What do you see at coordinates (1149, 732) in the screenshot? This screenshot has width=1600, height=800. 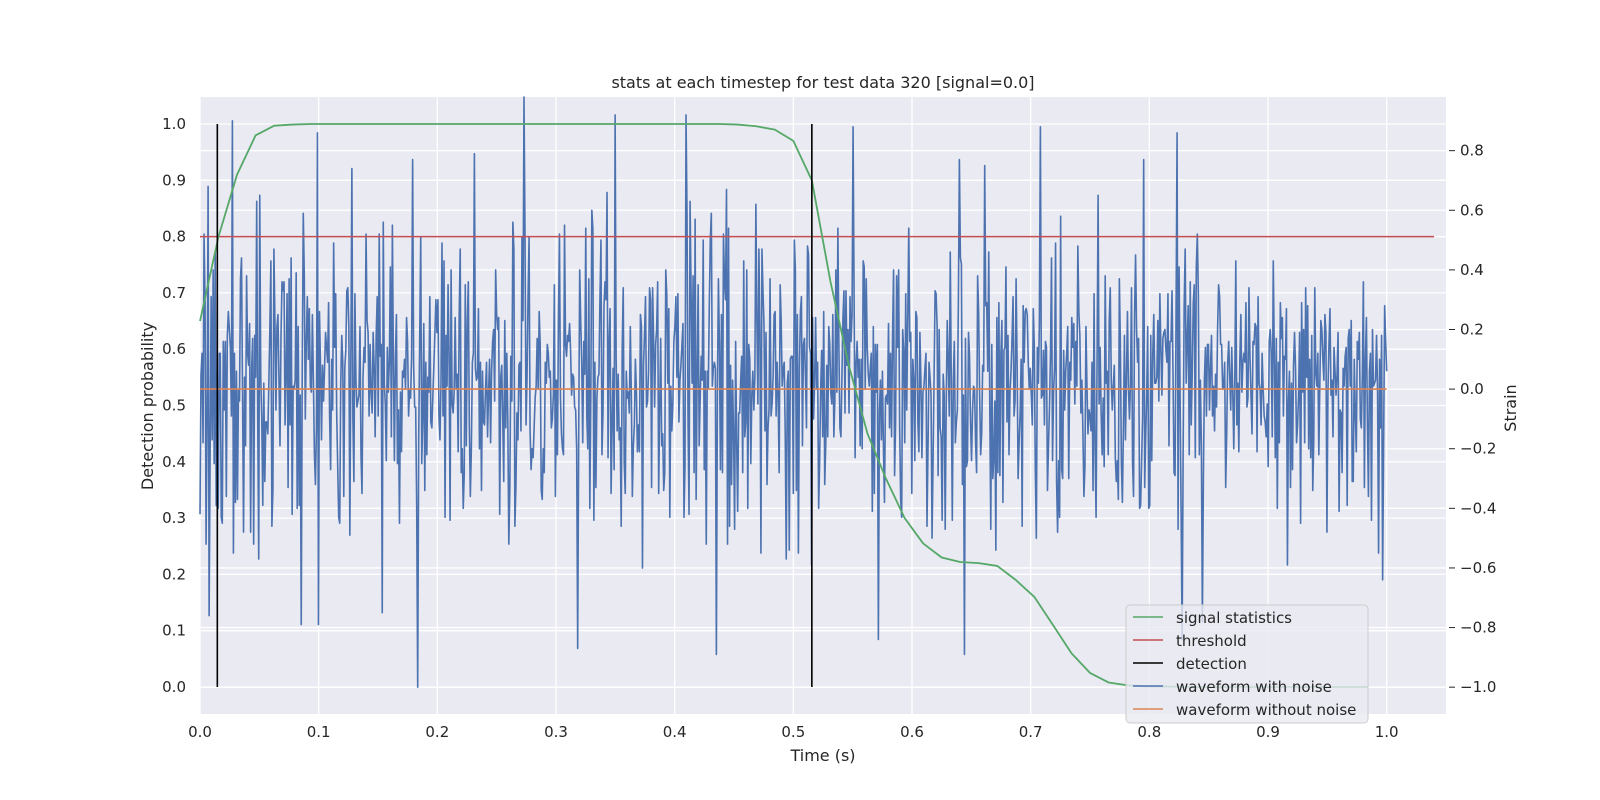 I see `x-tick-label: 0.8` at bounding box center [1149, 732].